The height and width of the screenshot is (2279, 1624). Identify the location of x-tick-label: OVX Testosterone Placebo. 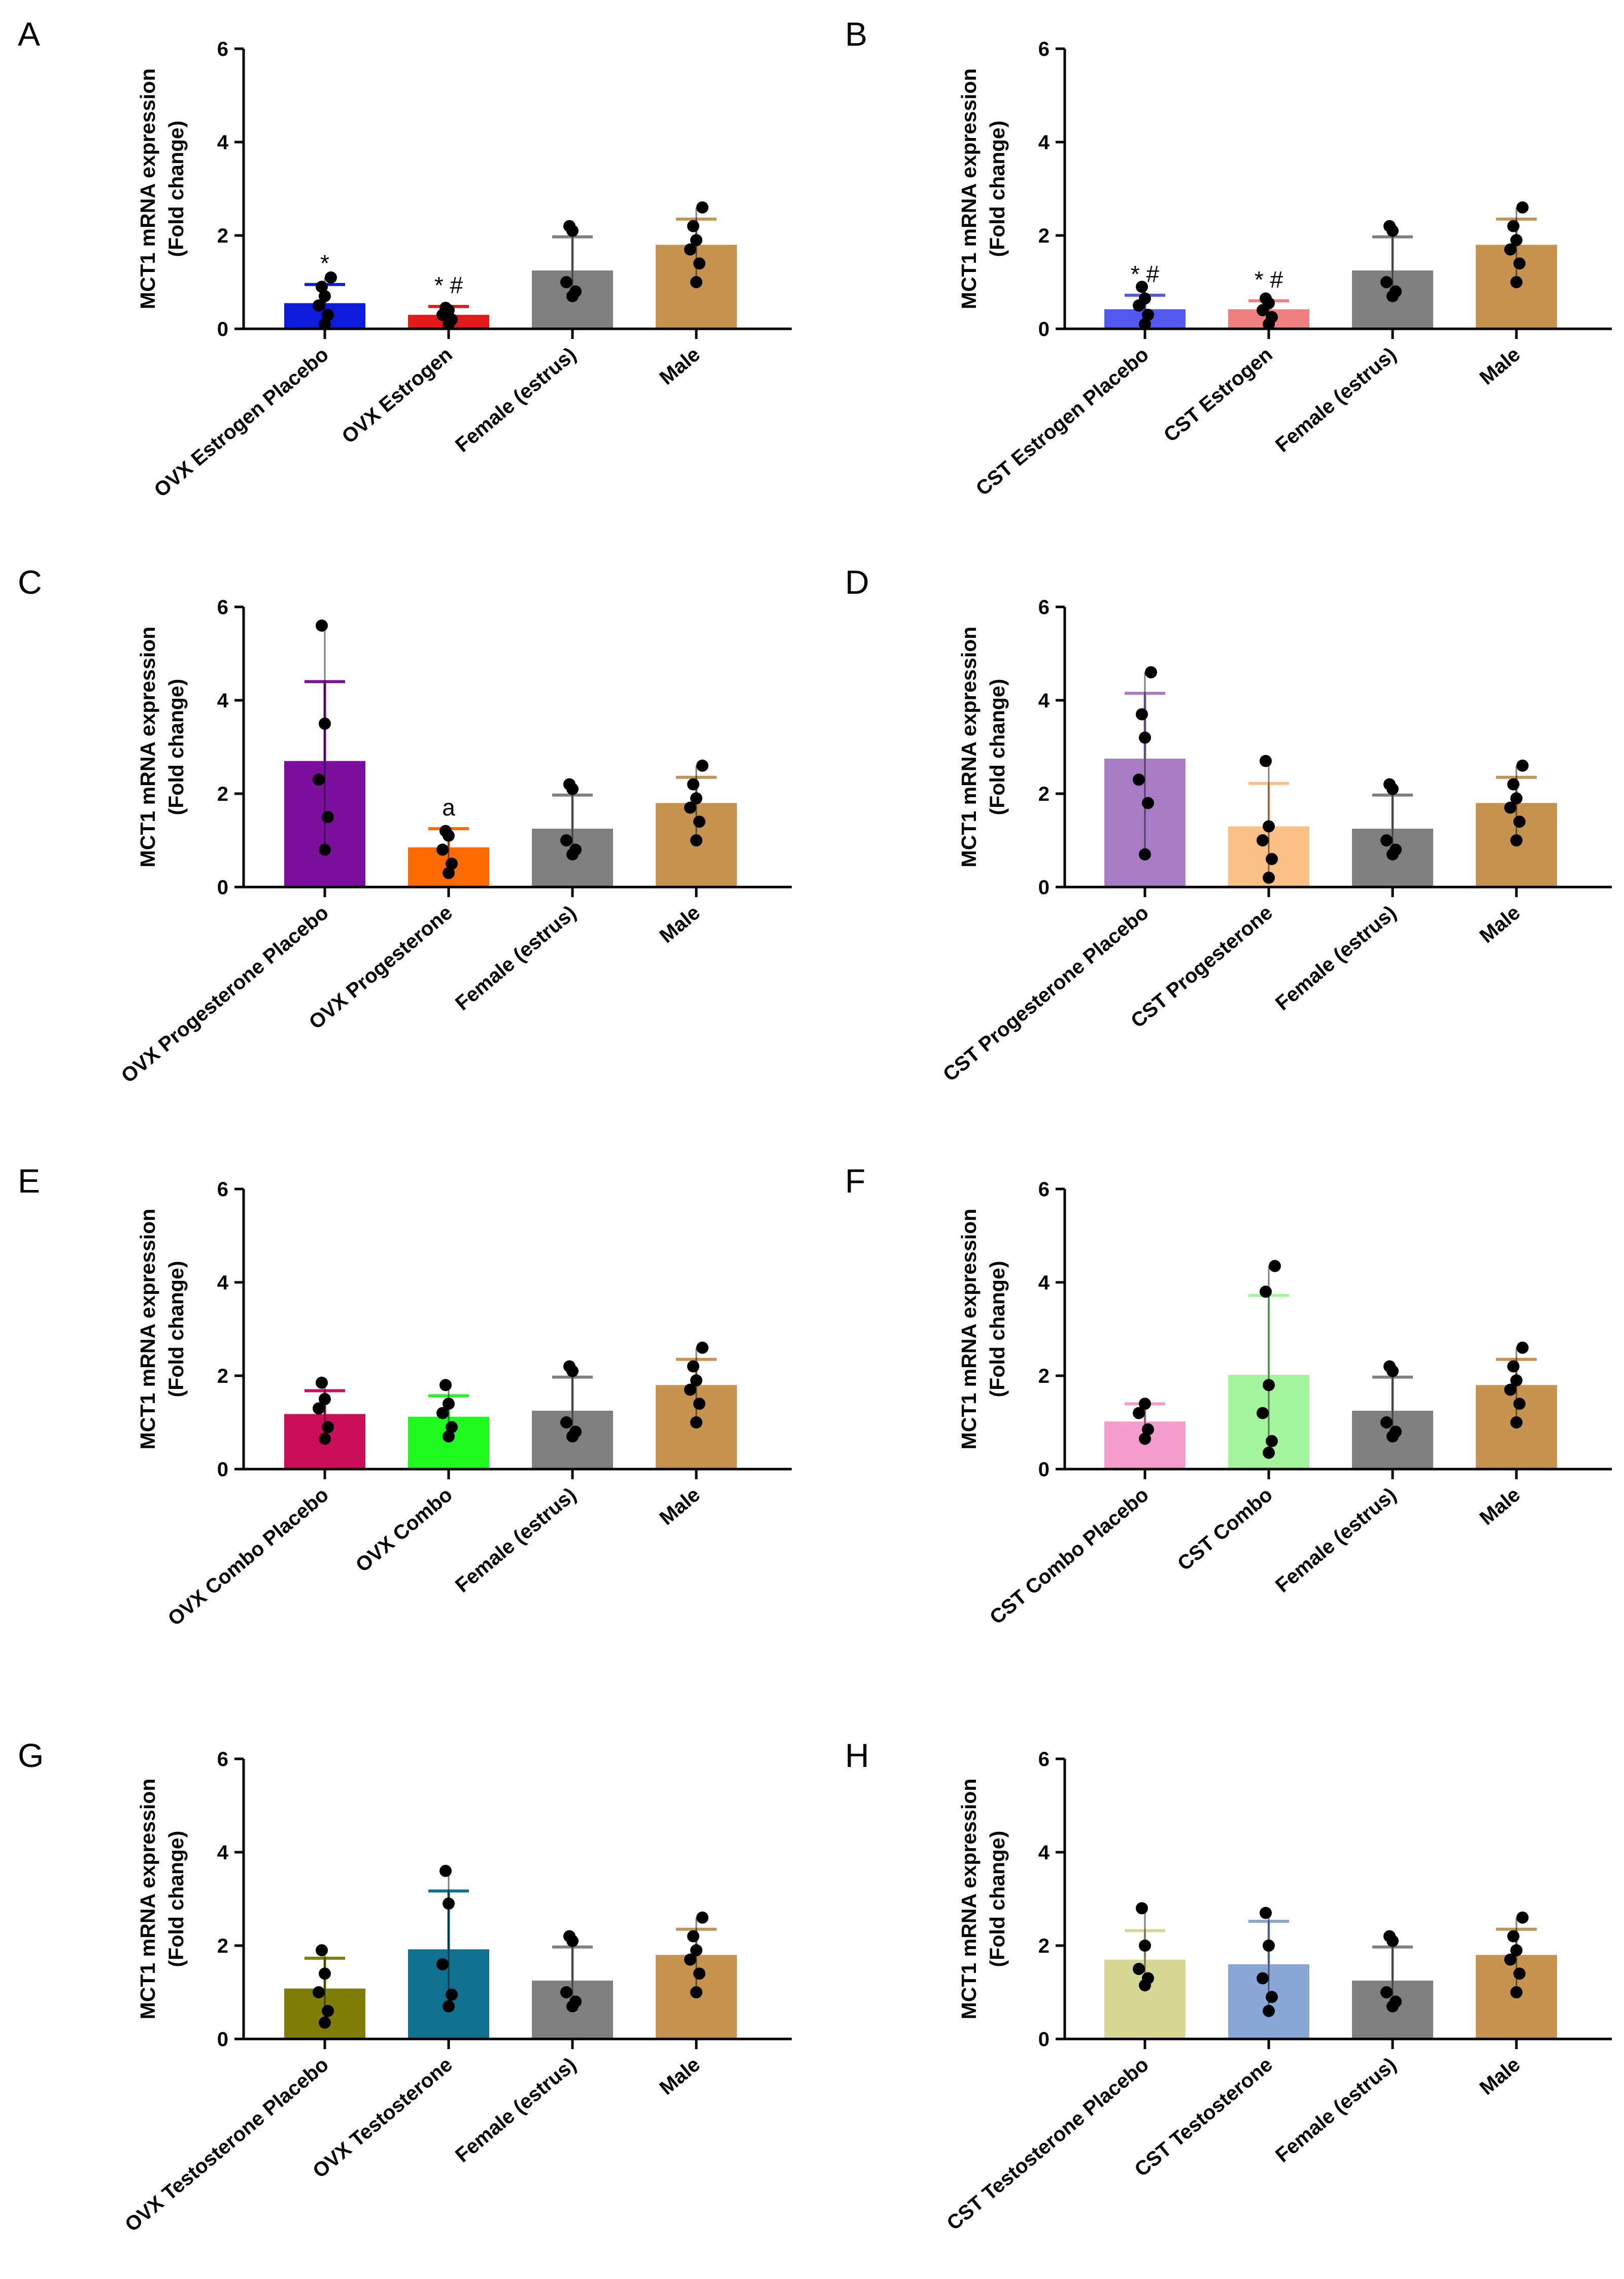
(227, 2144).